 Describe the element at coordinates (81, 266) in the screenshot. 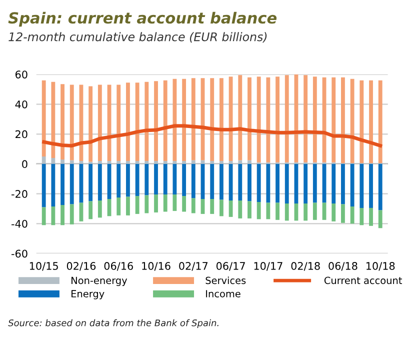

I see `x-tick-label: 02/16` at that location.